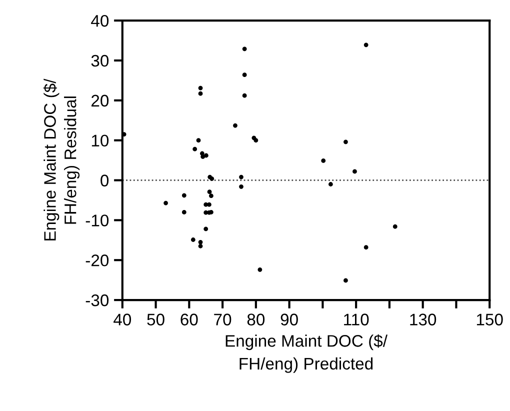  What do you see at coordinates (100, 20) in the screenshot?
I see `y-tick-label: 40` at bounding box center [100, 20].